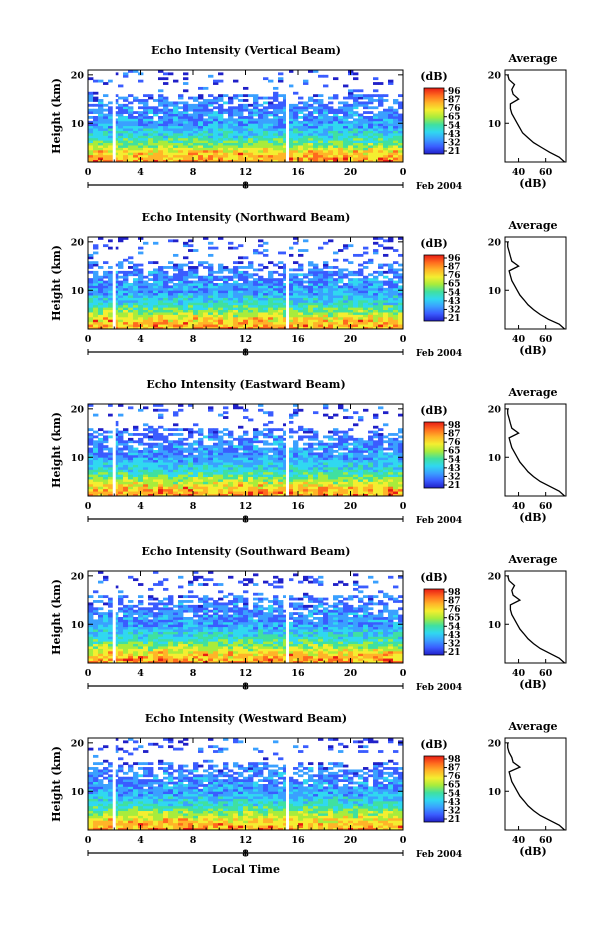 The height and width of the screenshot is (929, 616). Describe the element at coordinates (433, 243) in the screenshot. I see `colorbar-unit: (dB)` at that location.